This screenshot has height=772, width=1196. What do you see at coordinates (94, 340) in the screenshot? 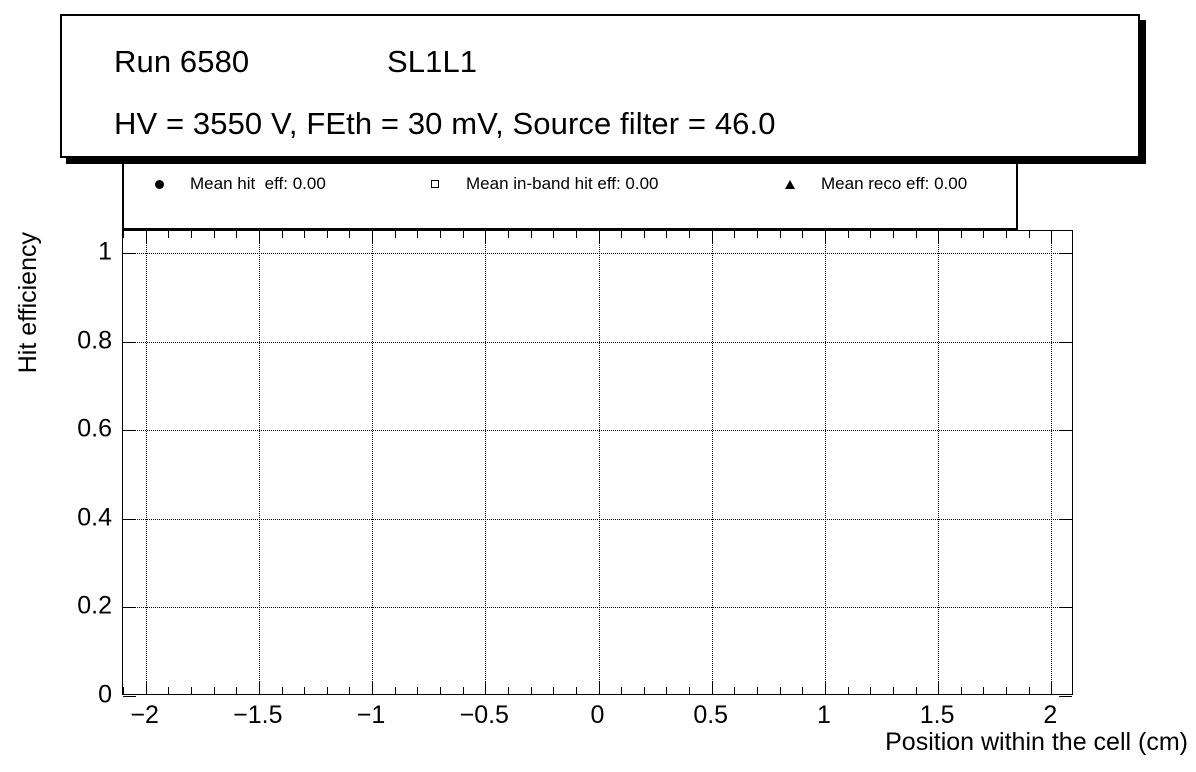
I see `y-tick-label: 0.8` at bounding box center [94, 340].